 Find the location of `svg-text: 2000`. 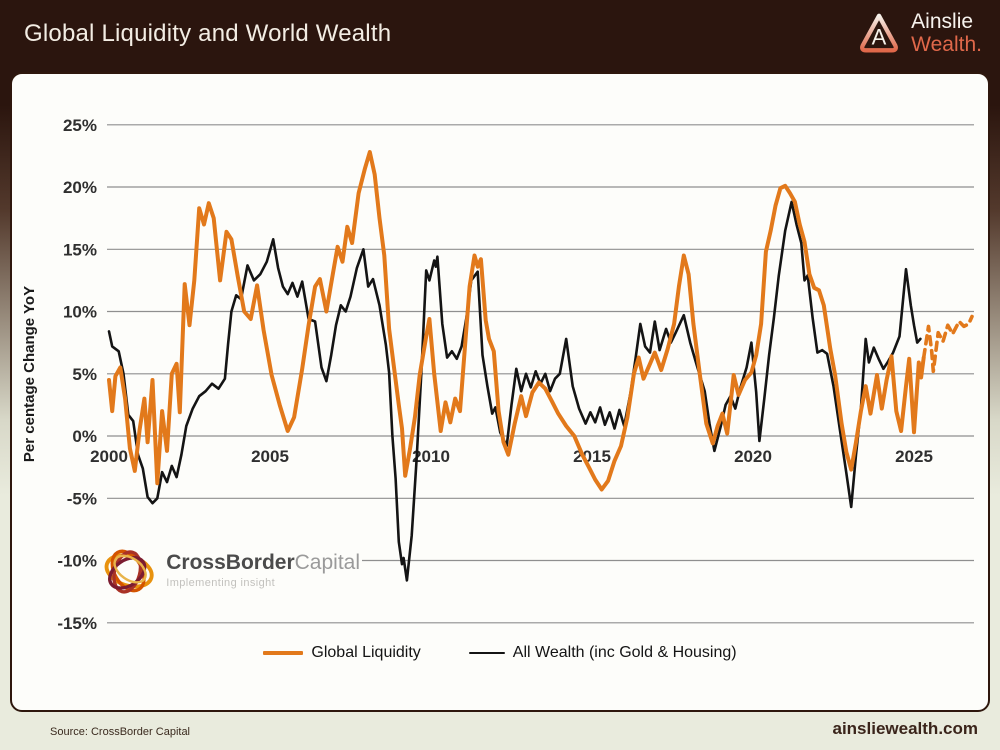

svg-text: 2000 is located at coordinates (109, 456).